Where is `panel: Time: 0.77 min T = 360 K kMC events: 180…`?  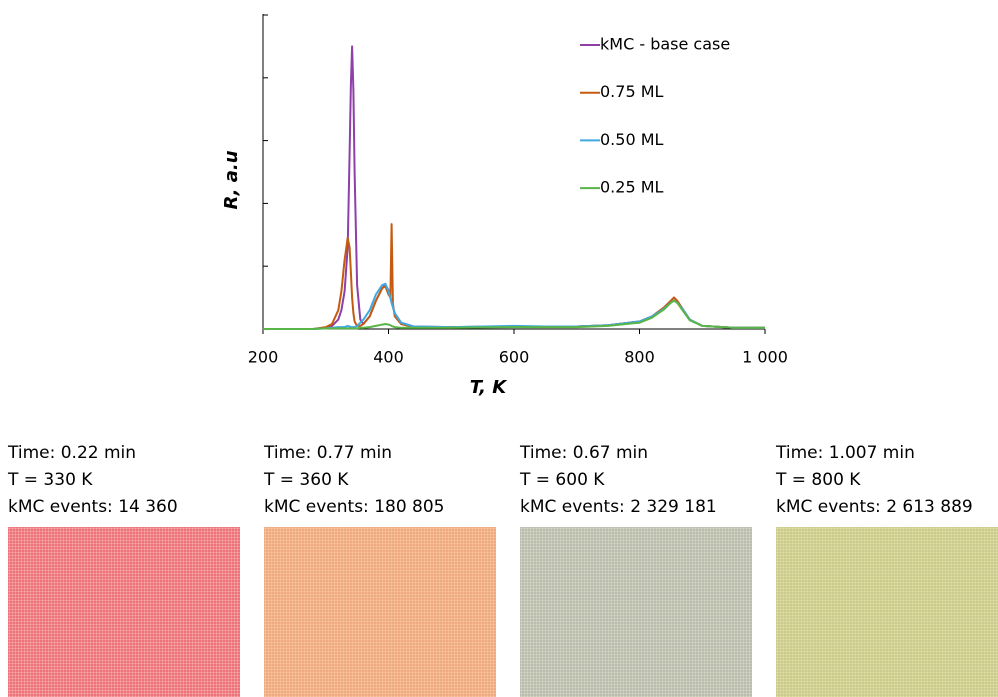 panel: Time: 0.77 min T = 360 K kMC events: 180… is located at coordinates (381, 568).